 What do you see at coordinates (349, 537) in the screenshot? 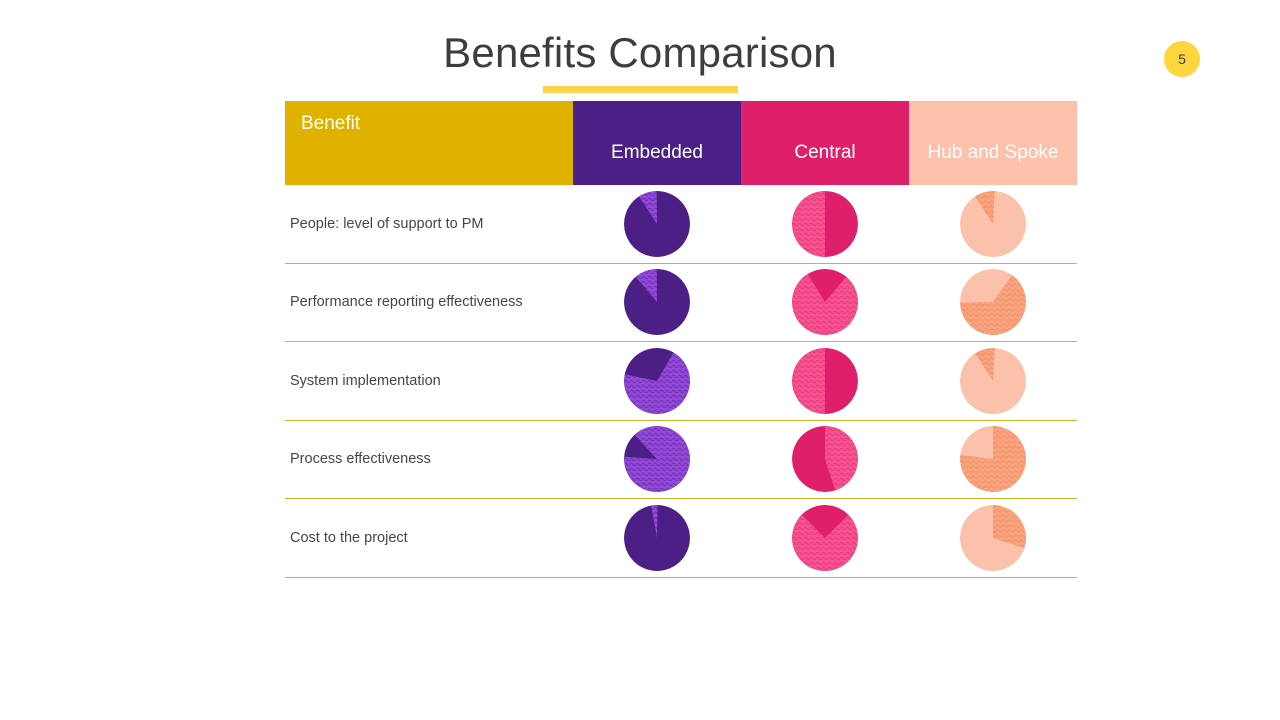
I see `benefit-label: Cost to the project` at bounding box center [349, 537].